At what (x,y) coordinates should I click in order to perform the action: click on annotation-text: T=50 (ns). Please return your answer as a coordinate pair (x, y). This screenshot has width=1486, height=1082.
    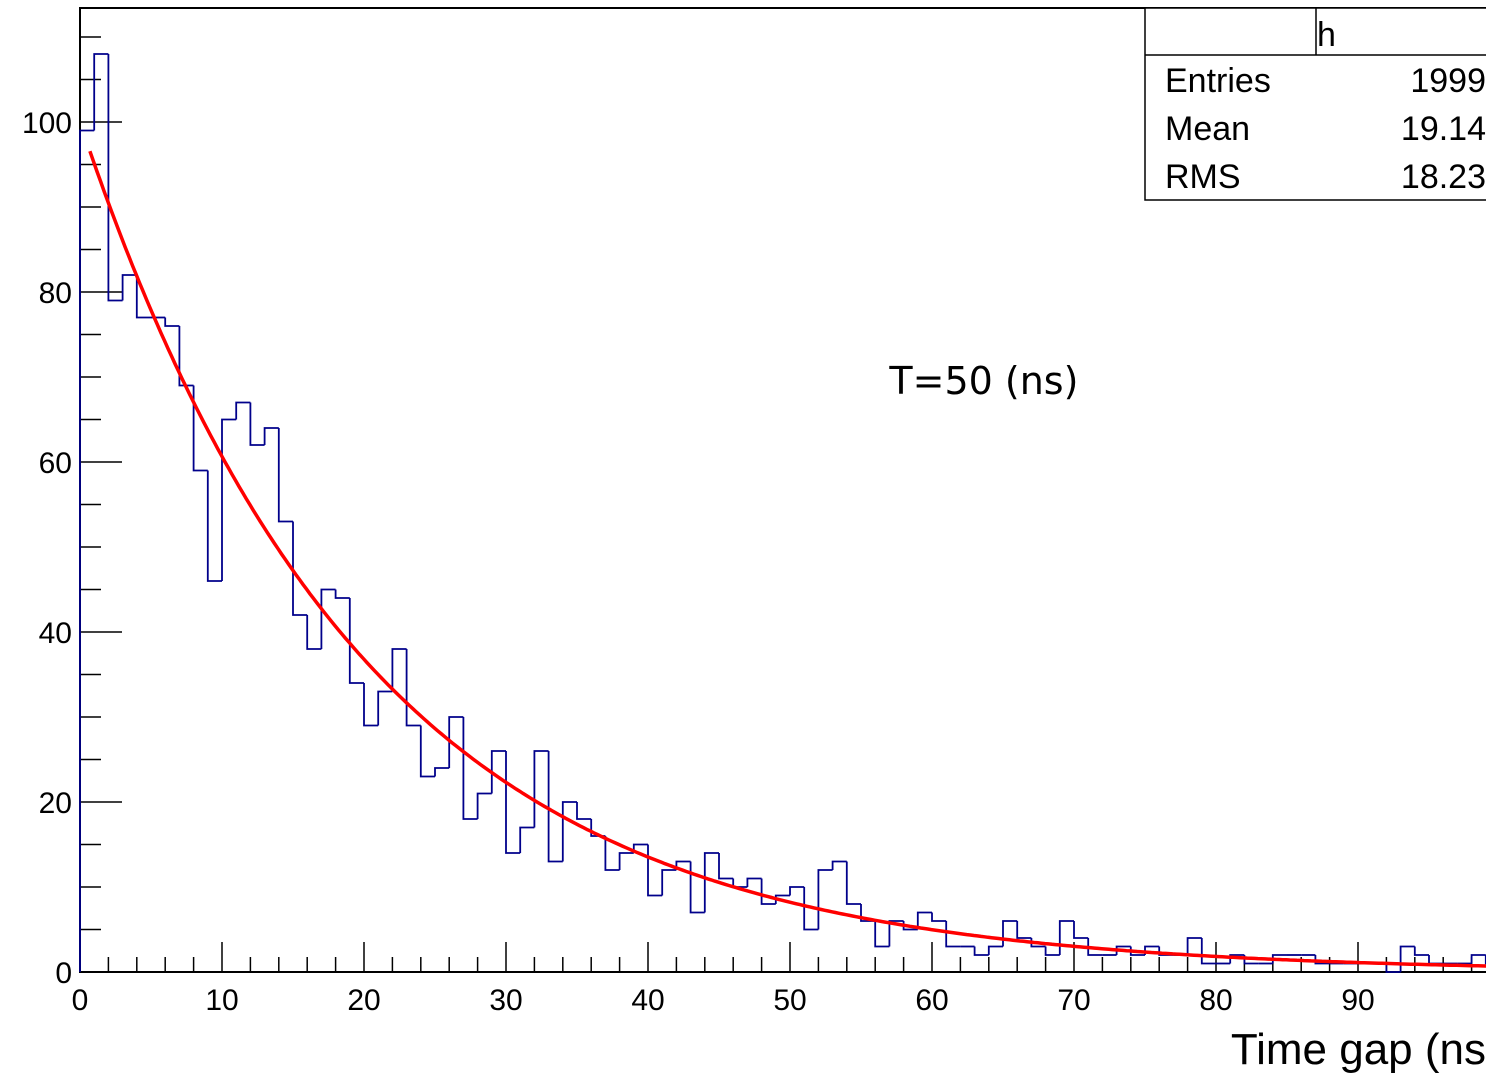
    Looking at the image, I should click on (983, 381).